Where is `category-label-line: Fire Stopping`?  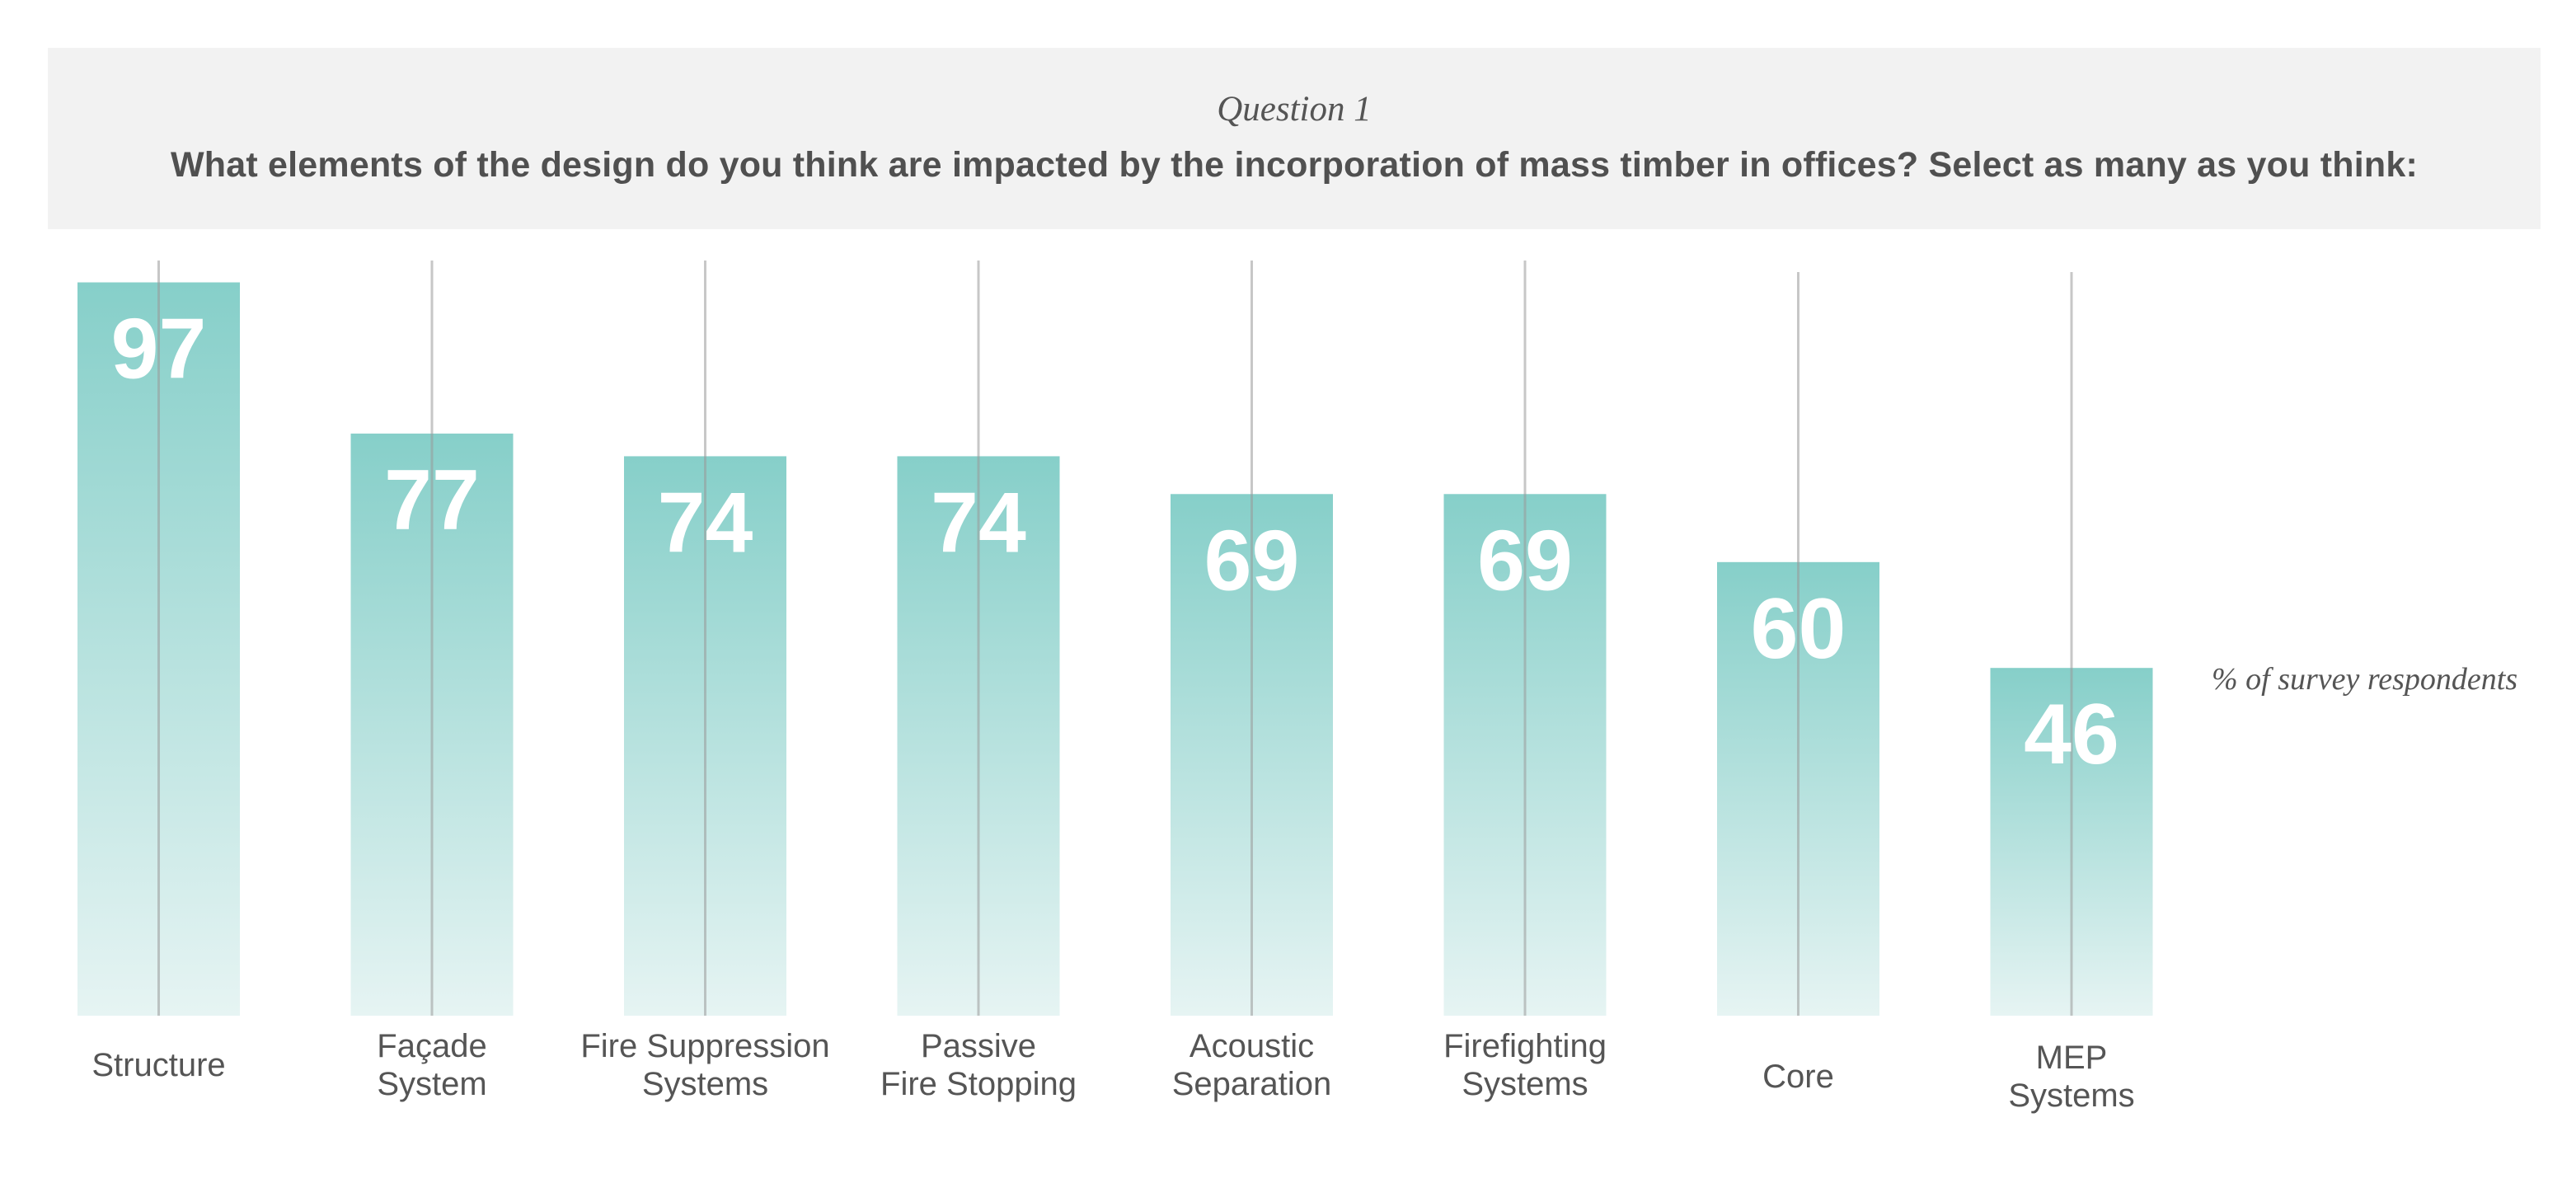 category-label-line: Fire Stopping is located at coordinates (979, 1084).